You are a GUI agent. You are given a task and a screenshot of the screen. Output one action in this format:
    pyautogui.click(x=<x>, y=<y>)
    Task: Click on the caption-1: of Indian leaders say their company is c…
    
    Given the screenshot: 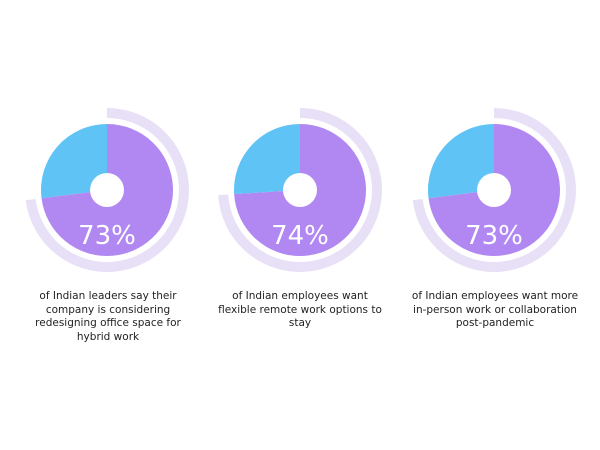 What is the action you would take?
    pyautogui.click(x=108, y=316)
    